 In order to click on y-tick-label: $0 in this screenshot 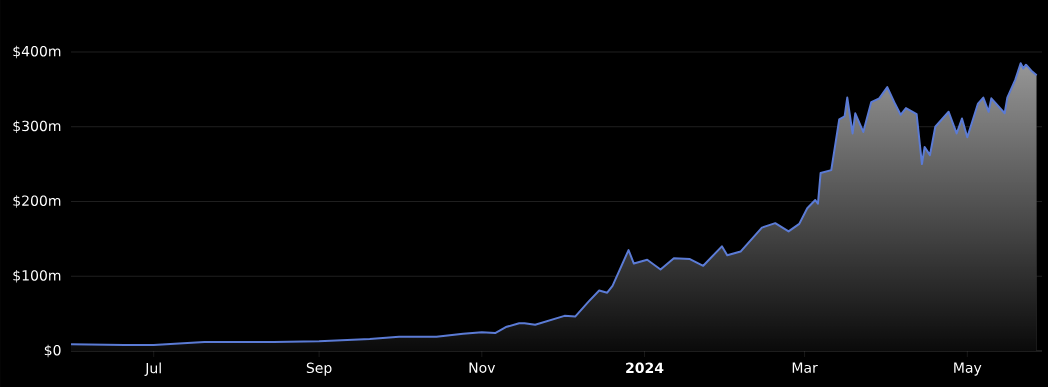, I will do `click(52, 351)`.